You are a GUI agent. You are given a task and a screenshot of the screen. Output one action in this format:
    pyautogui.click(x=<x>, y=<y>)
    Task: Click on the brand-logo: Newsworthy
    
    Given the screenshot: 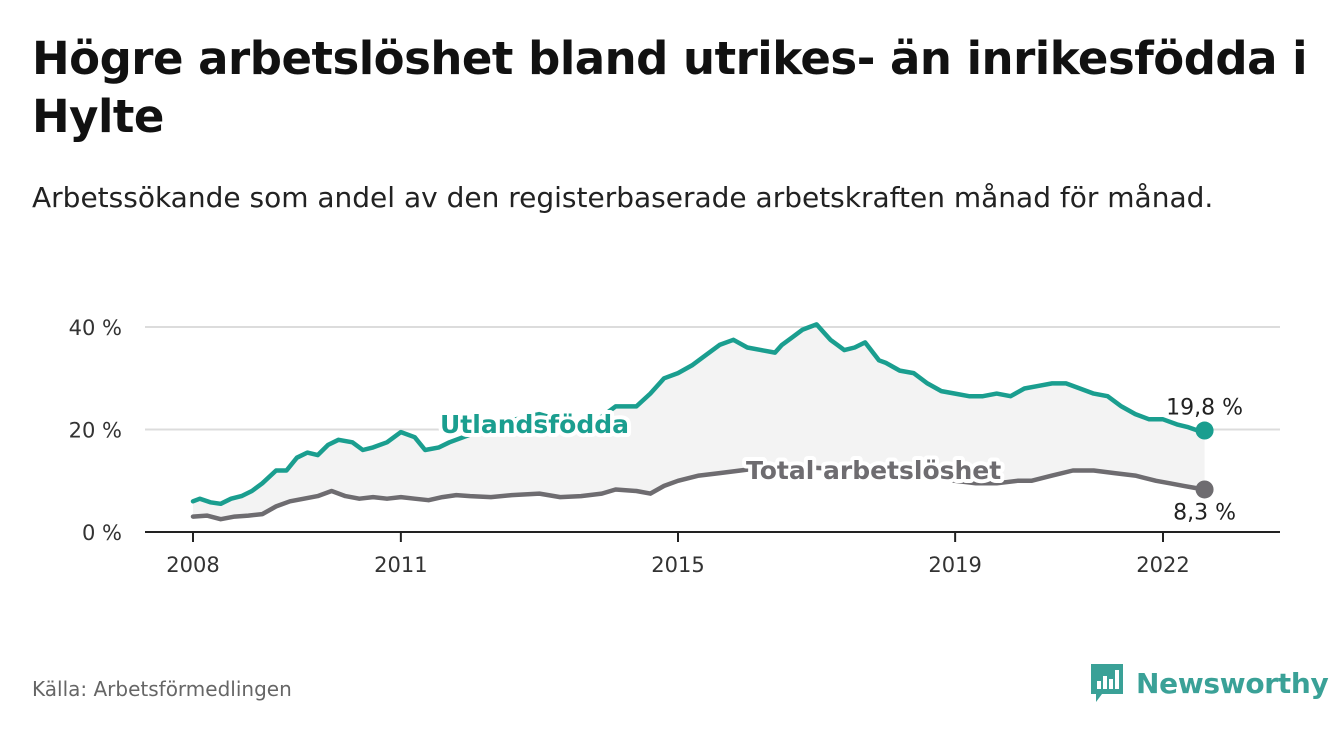 What is the action you would take?
    pyautogui.click(x=1208, y=683)
    